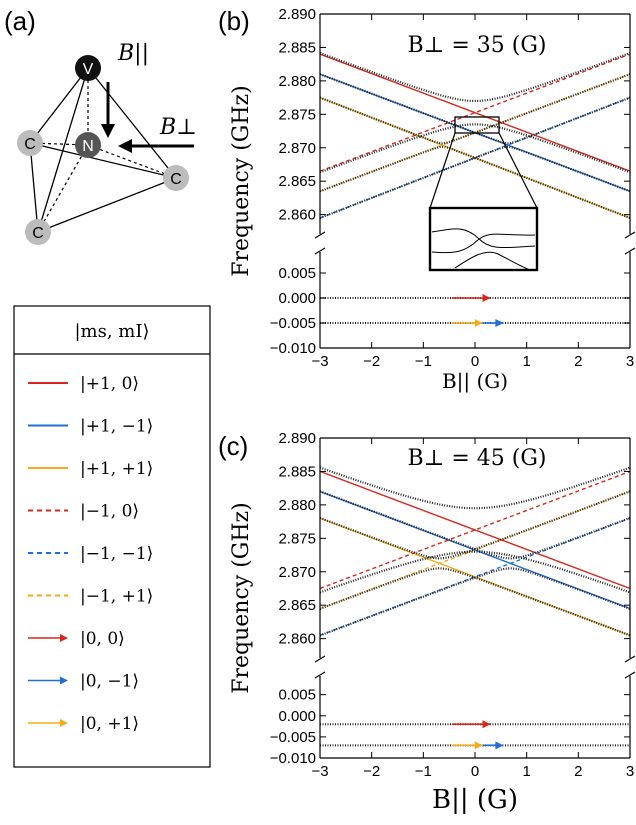  What do you see at coordinates (297, 114) in the screenshot?
I see `ytick-label-upper-b-3: 2.875` at bounding box center [297, 114].